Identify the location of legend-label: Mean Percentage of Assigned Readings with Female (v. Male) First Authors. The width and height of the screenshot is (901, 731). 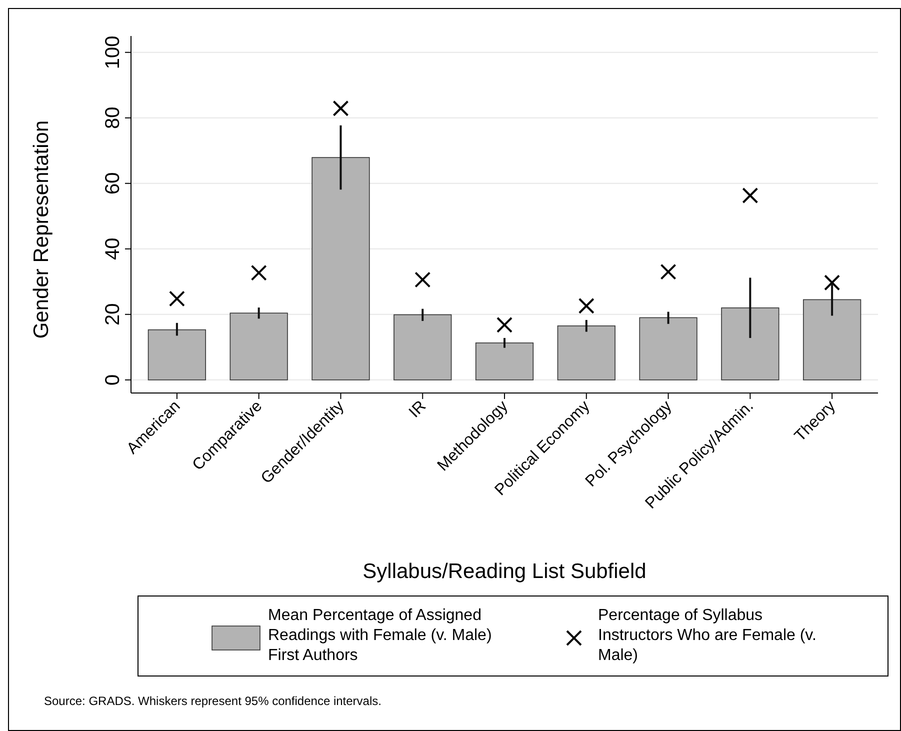
(380, 635).